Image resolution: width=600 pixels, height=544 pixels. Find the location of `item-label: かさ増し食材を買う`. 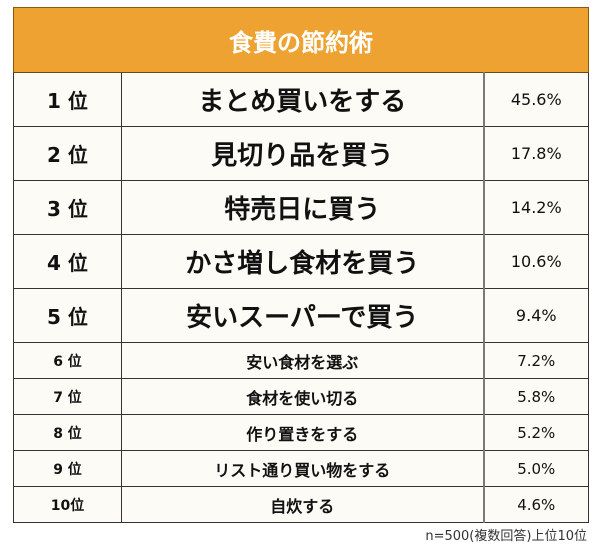

item-label: かさ増し食材を買う is located at coordinates (302, 261).